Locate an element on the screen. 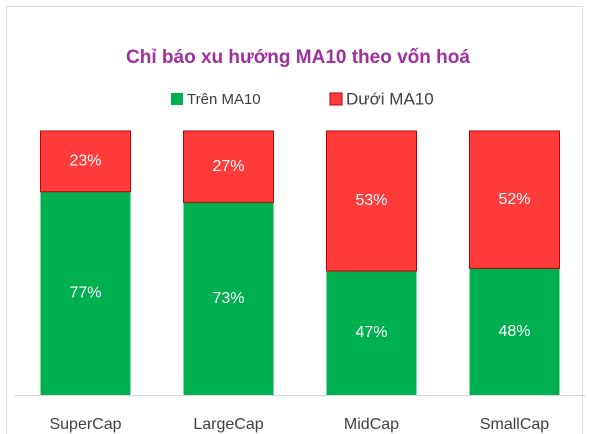 This screenshot has height=434, width=589. data-label: 48% is located at coordinates (514, 331).